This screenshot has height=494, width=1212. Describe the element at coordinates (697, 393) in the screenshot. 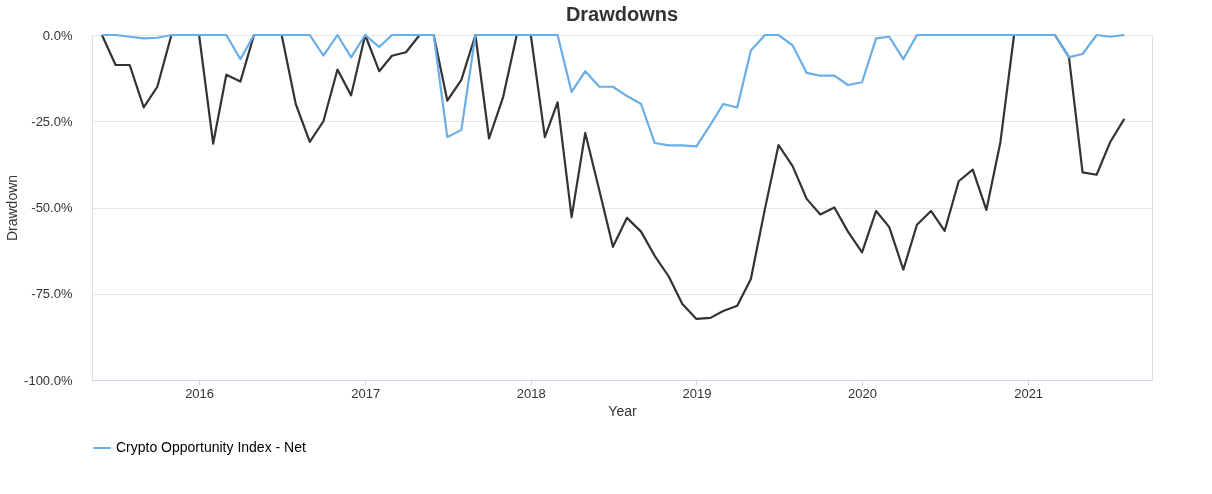

I see `x-tick-label: 2019` at that location.